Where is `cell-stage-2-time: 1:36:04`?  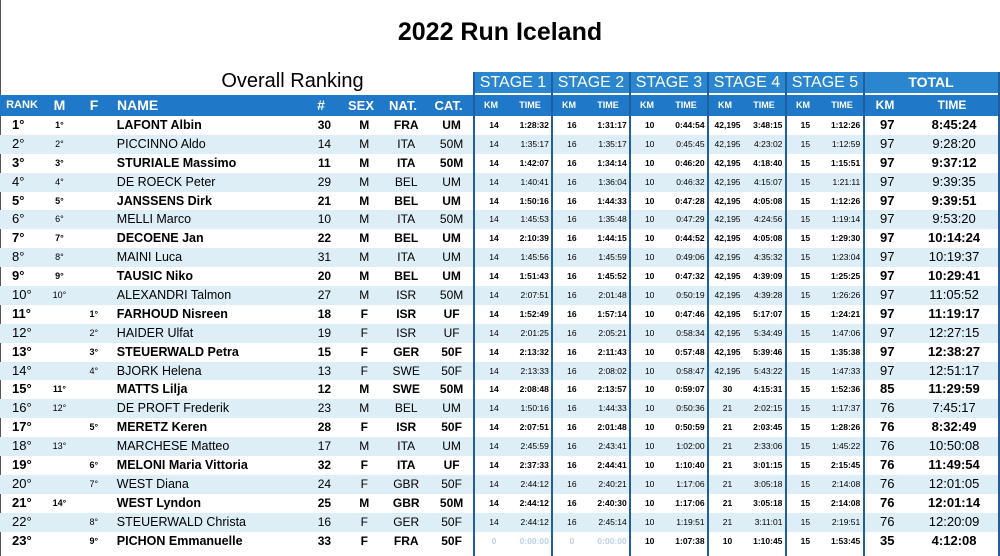 cell-stage-2-time: 1:36:04 is located at coordinates (612, 181).